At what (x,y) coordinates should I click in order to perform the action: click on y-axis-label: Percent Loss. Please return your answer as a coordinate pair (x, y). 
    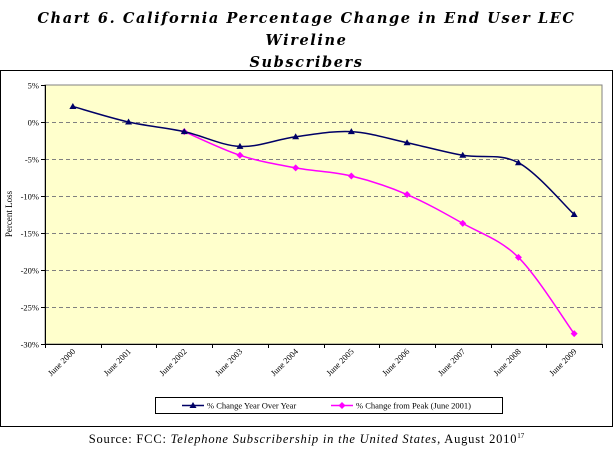
    Looking at the image, I should click on (9, 213).